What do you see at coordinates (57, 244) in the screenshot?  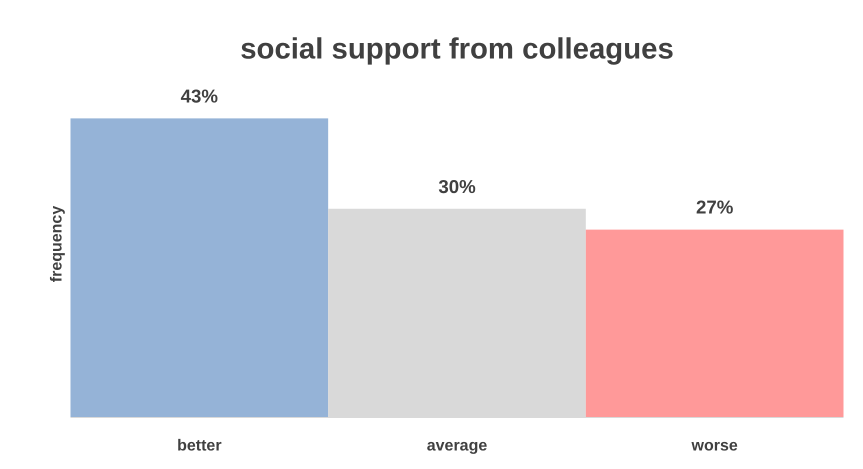 I see `y-axis-title: frequency` at bounding box center [57, 244].